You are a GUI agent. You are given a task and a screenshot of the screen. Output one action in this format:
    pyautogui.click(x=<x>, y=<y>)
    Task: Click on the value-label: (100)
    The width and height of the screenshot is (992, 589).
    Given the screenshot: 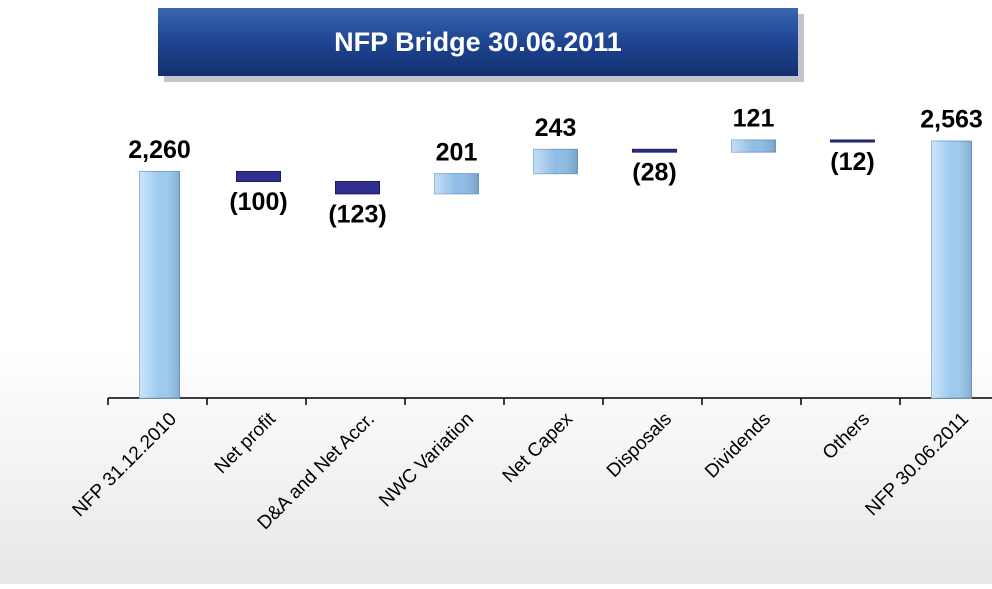 What is the action you would take?
    pyautogui.click(x=258, y=202)
    